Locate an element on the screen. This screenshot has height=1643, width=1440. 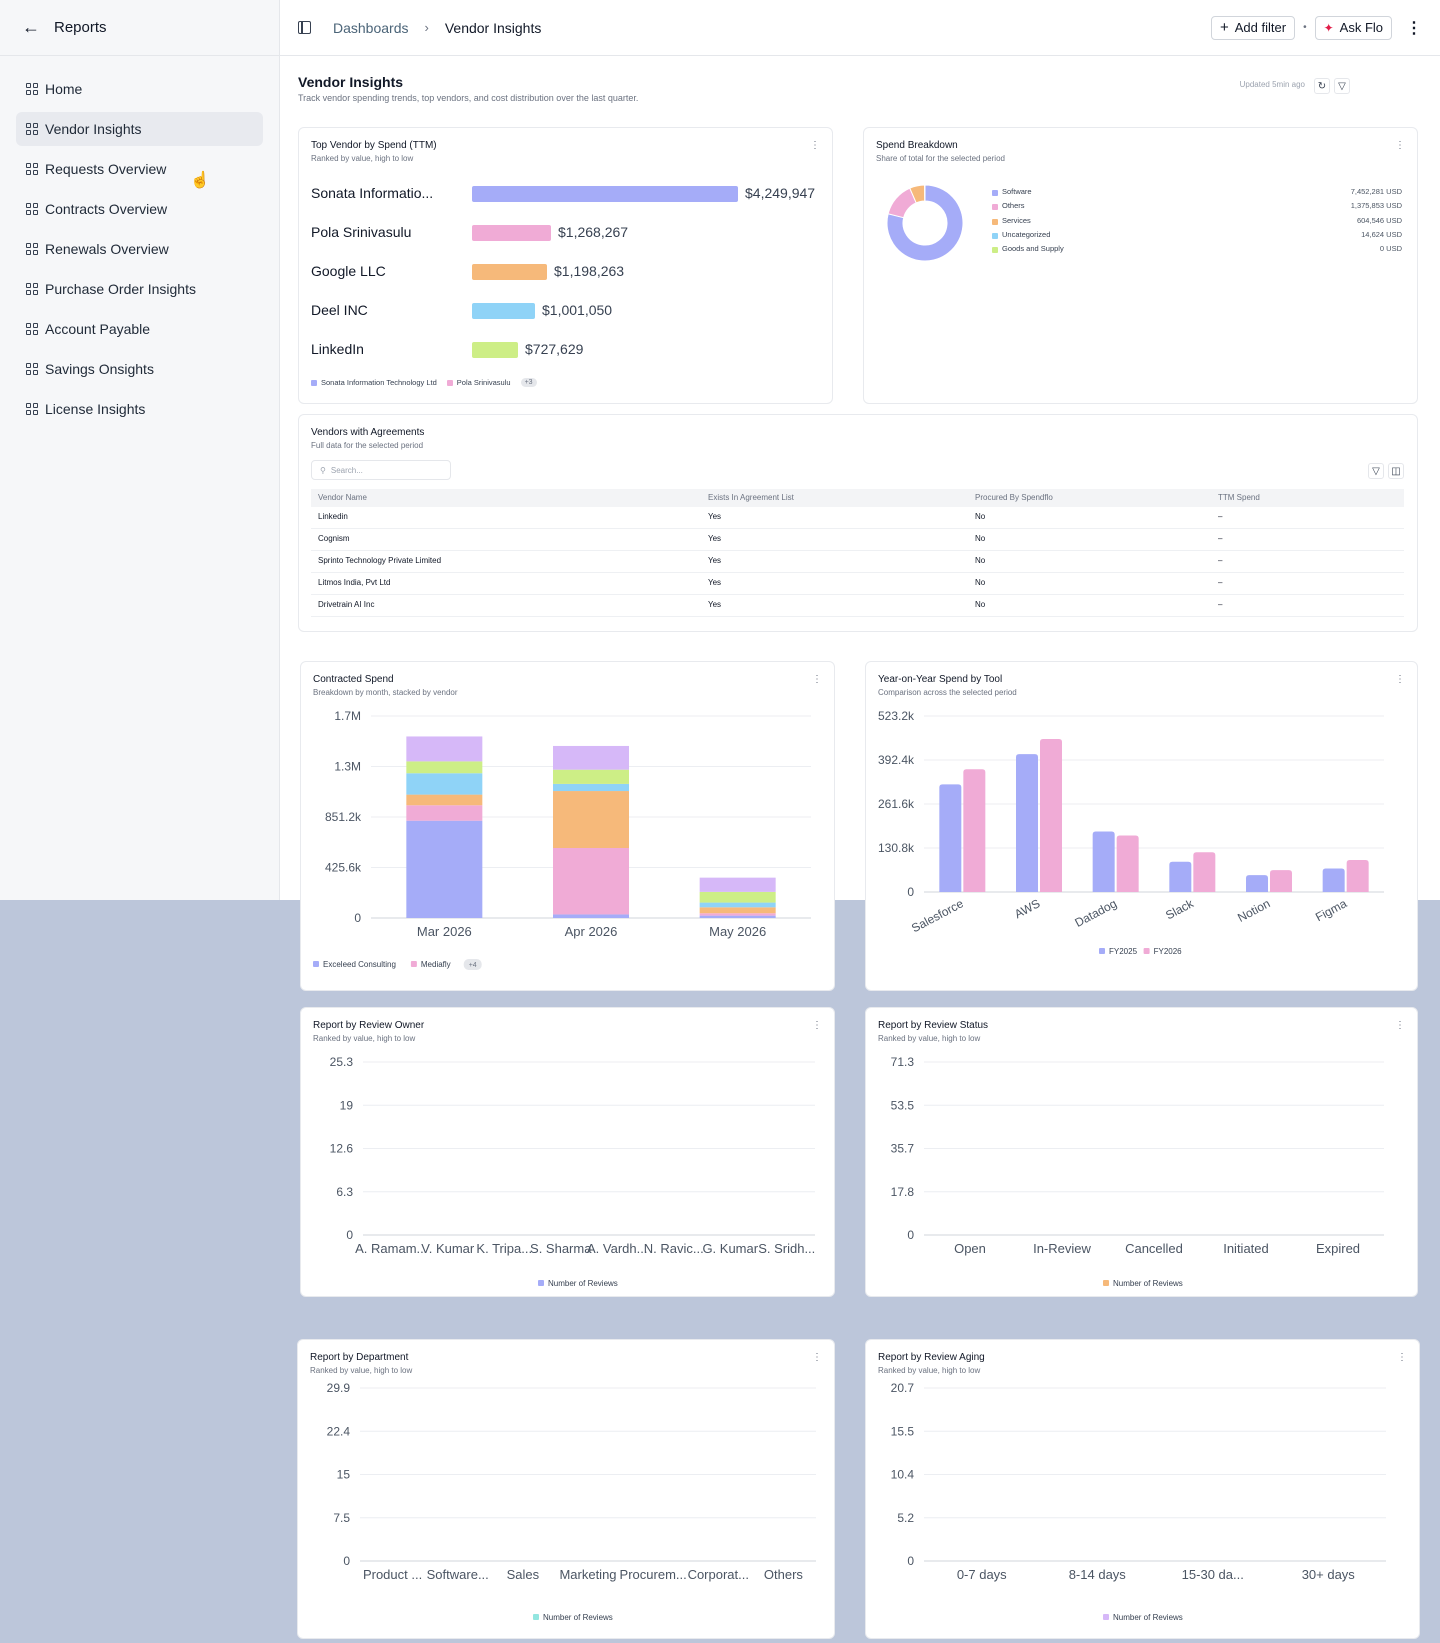
breakdown-row: Software 7,452,281 USD is located at coordinates (1197, 194).